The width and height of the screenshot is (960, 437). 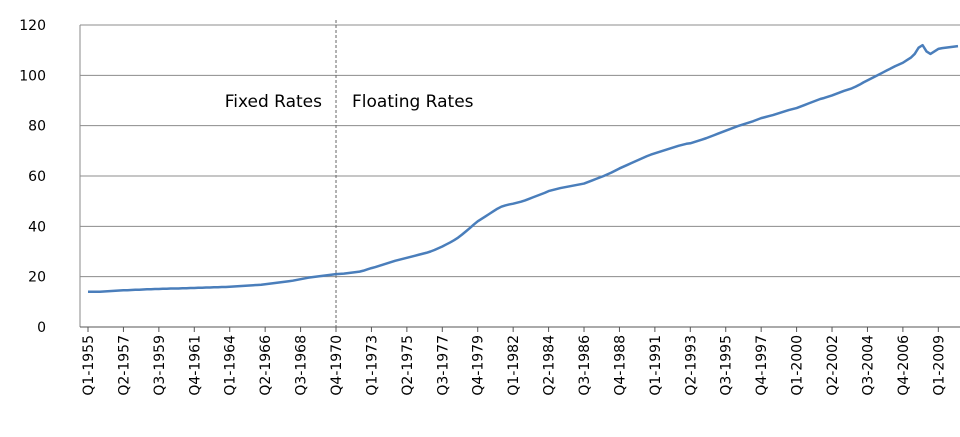 I want to click on y-tick-label: 0, so click(x=41, y=328).